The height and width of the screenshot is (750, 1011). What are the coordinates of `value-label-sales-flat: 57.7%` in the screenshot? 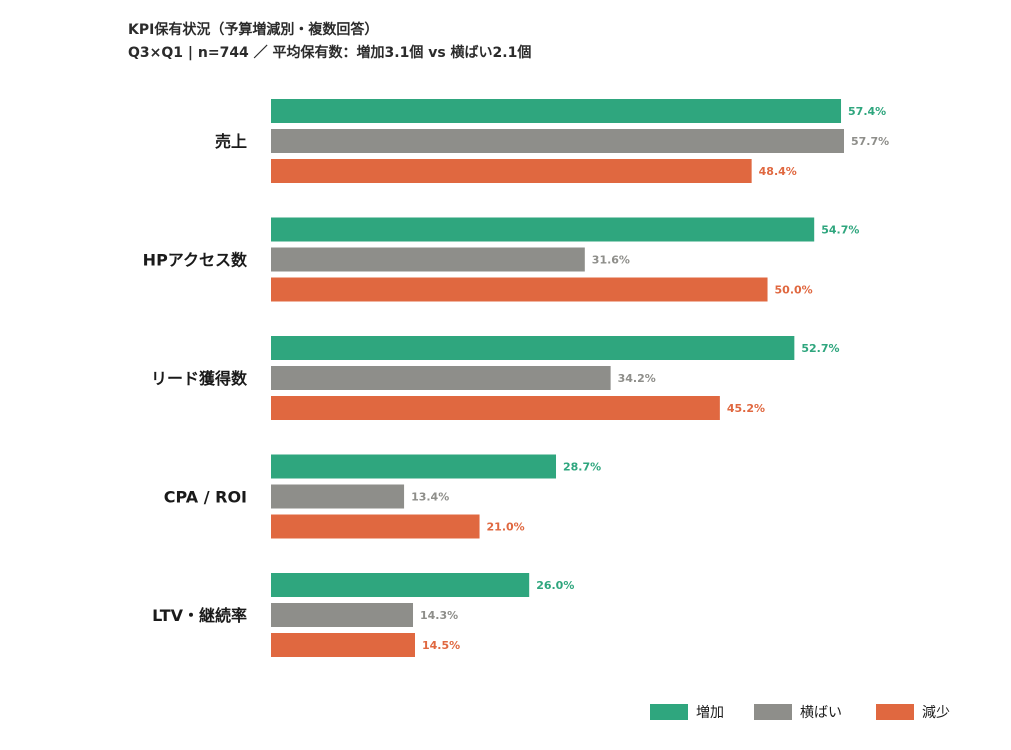 It's located at (870, 141).